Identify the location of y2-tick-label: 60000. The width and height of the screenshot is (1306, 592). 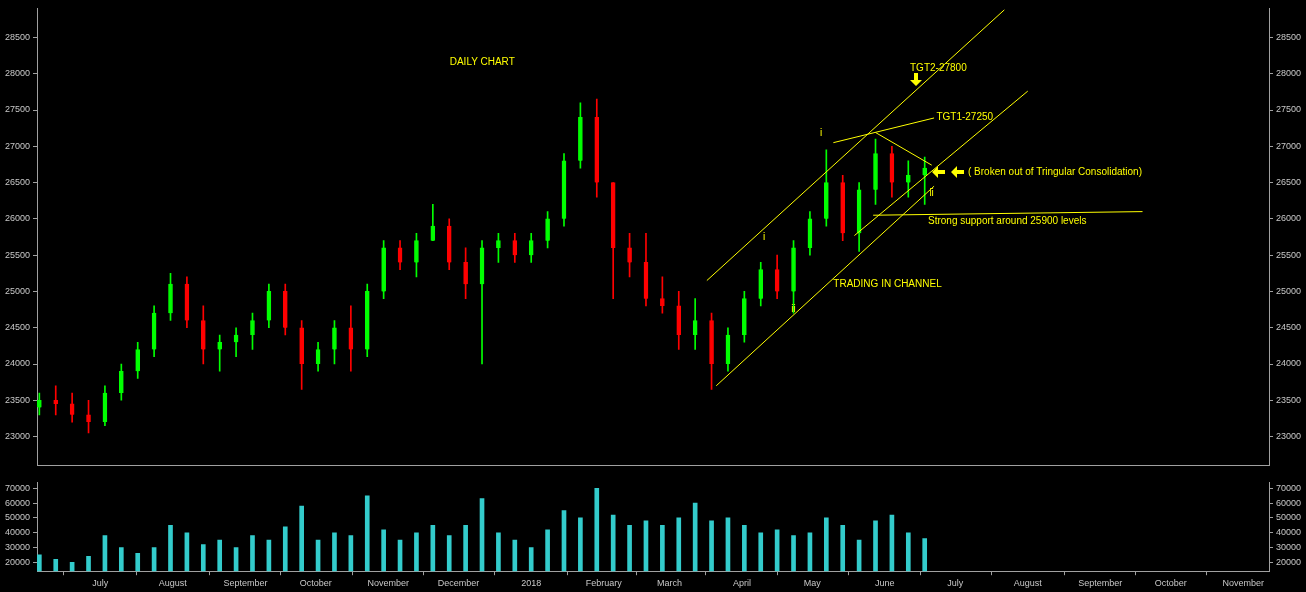
(1289, 502).